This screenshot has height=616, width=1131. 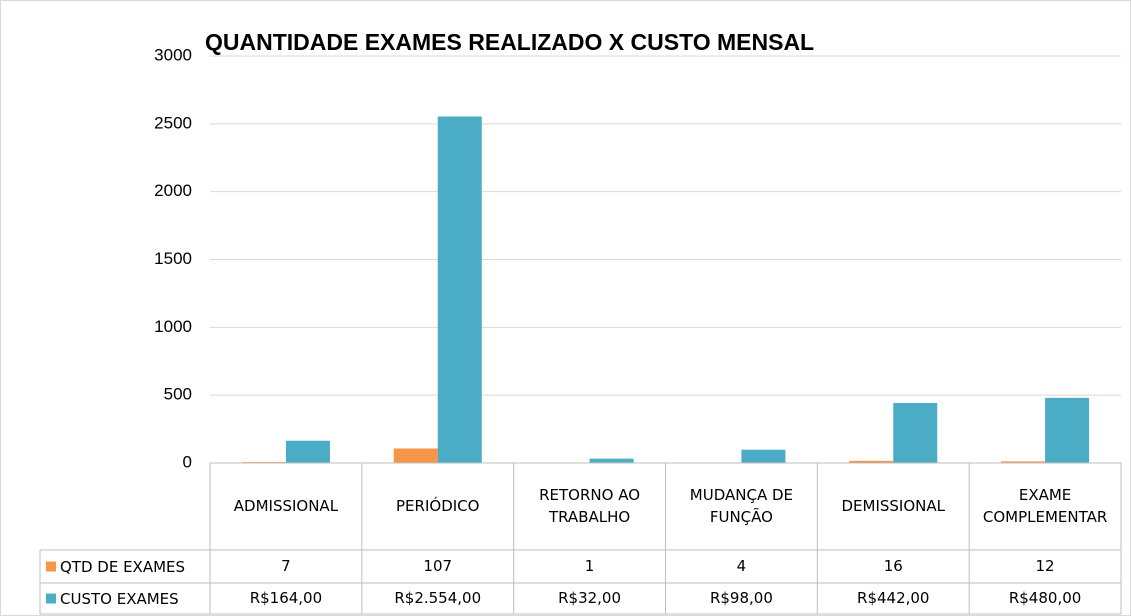 I want to click on data-label-box: 107, so click(x=438, y=565).